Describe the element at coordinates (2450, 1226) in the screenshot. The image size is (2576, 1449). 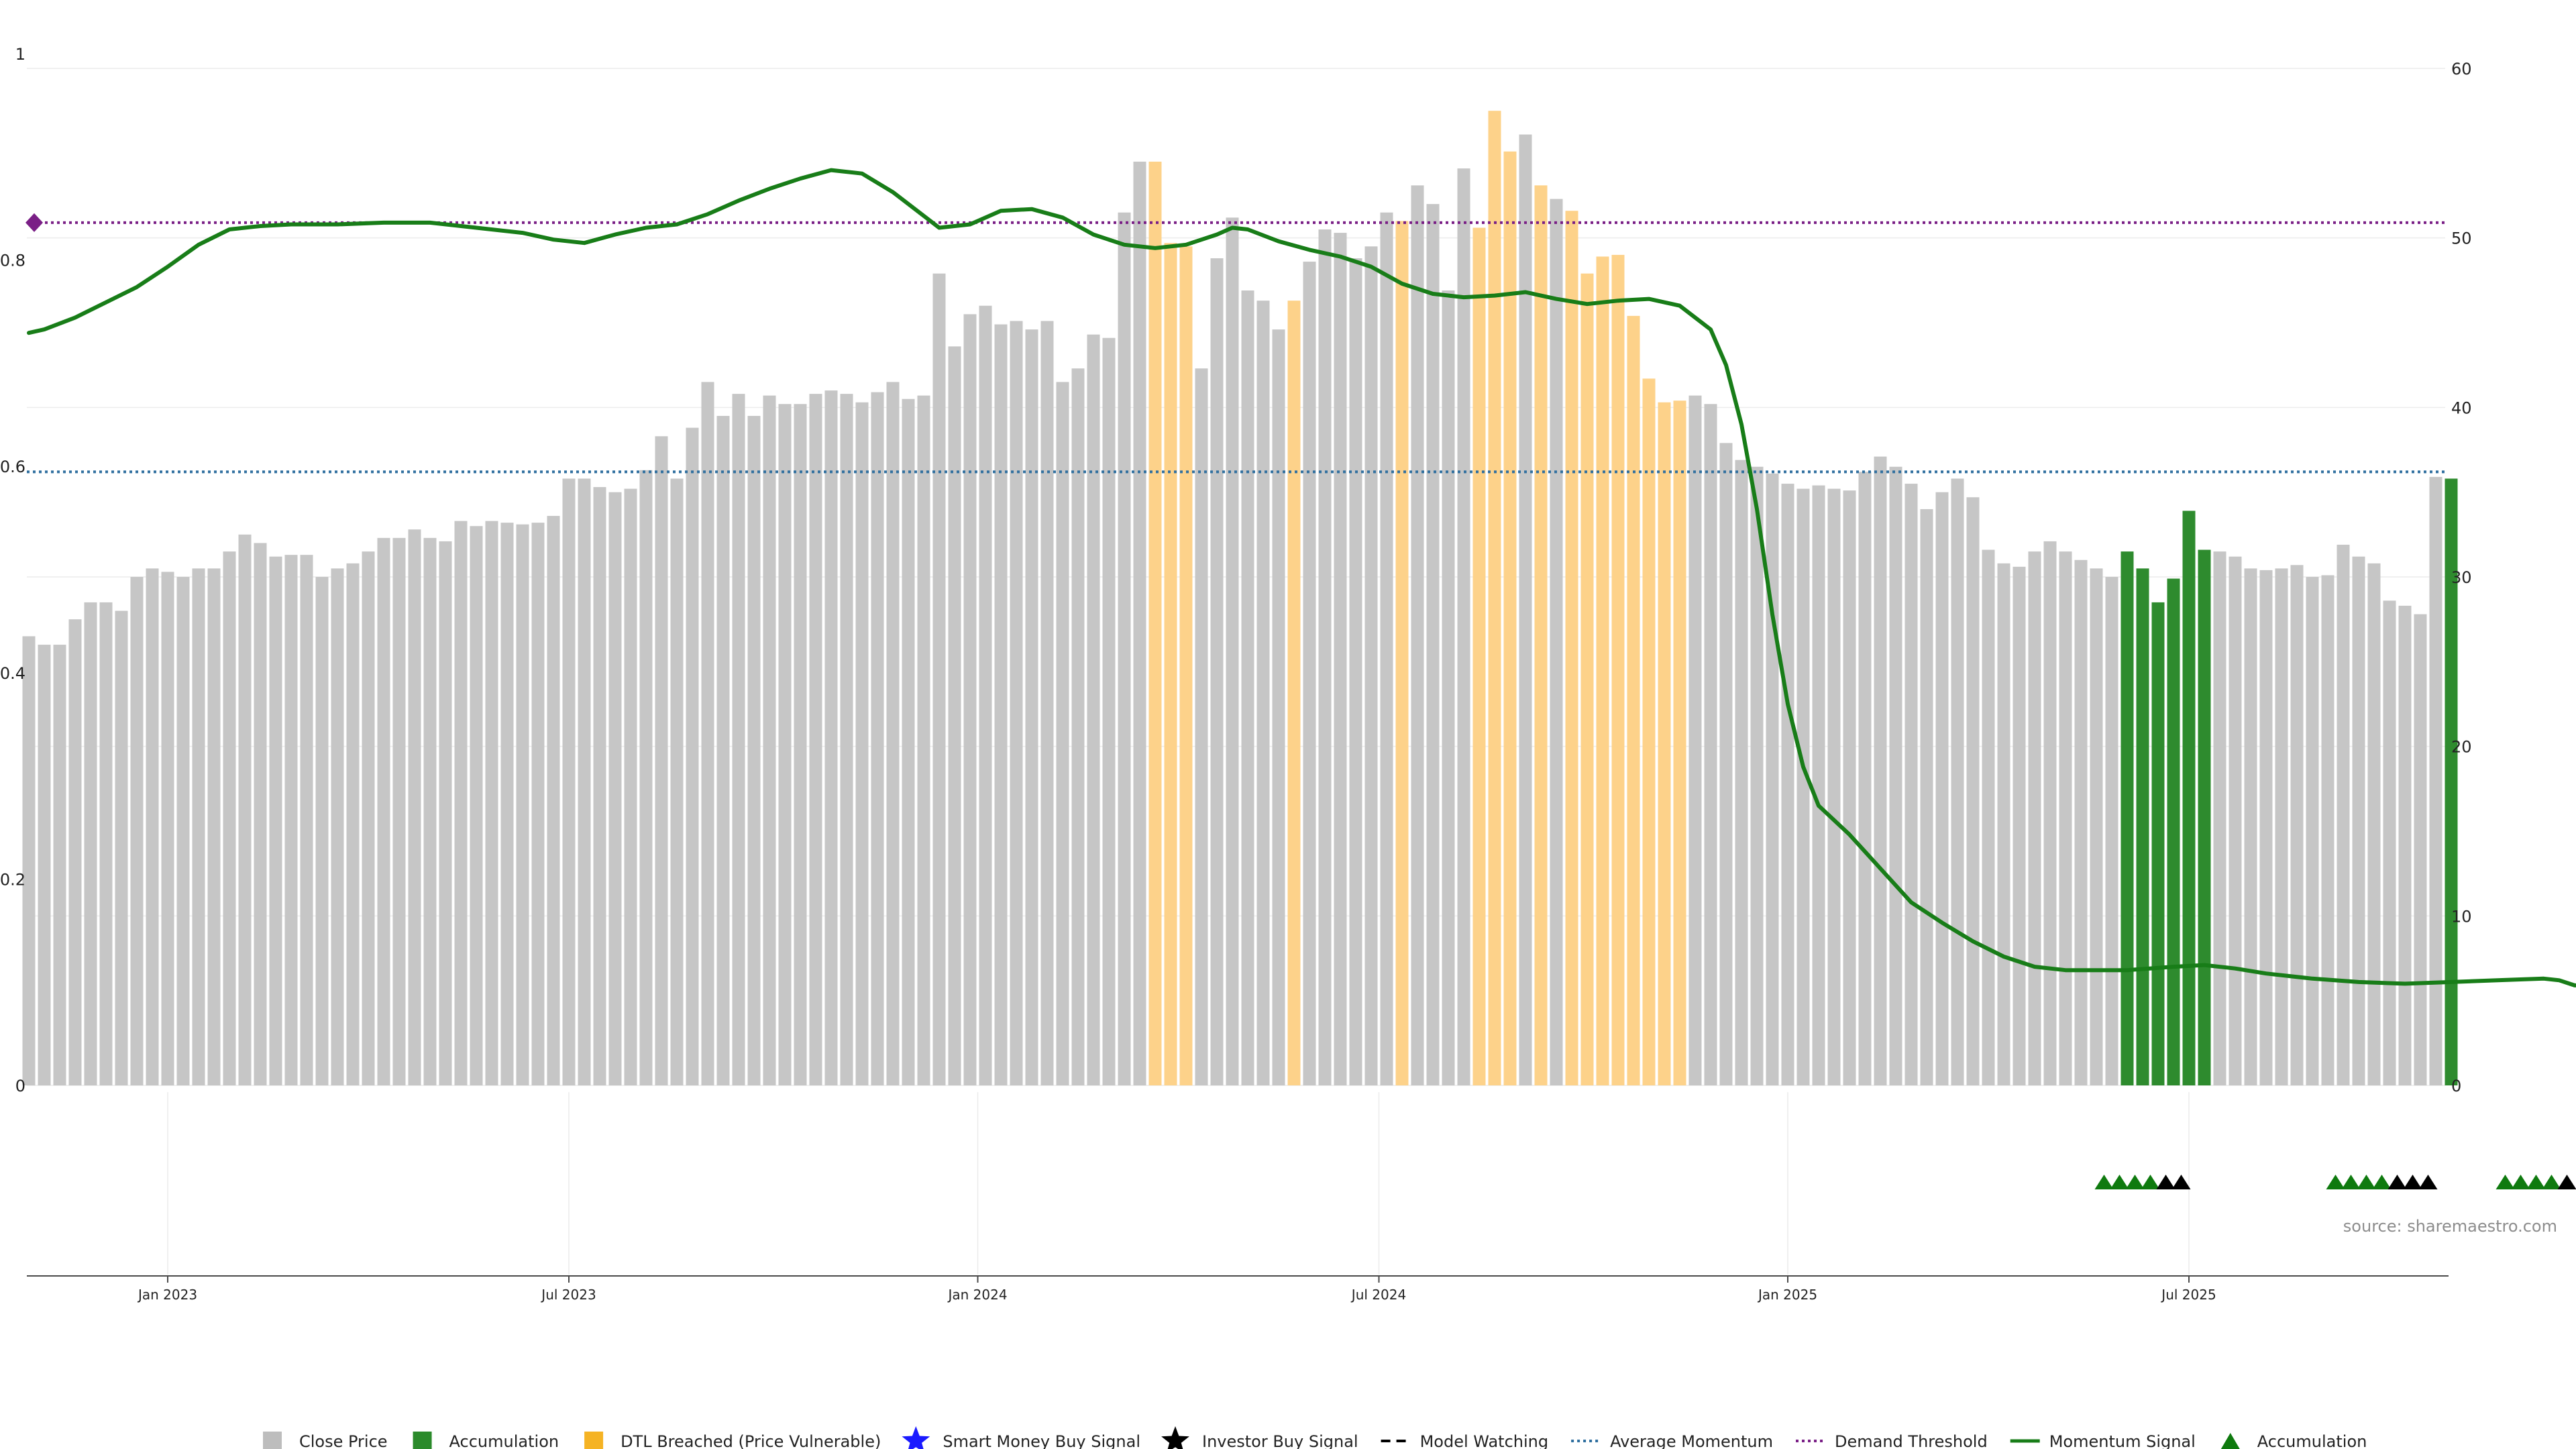
I see `source-note: source: sharemaestro.com` at that location.